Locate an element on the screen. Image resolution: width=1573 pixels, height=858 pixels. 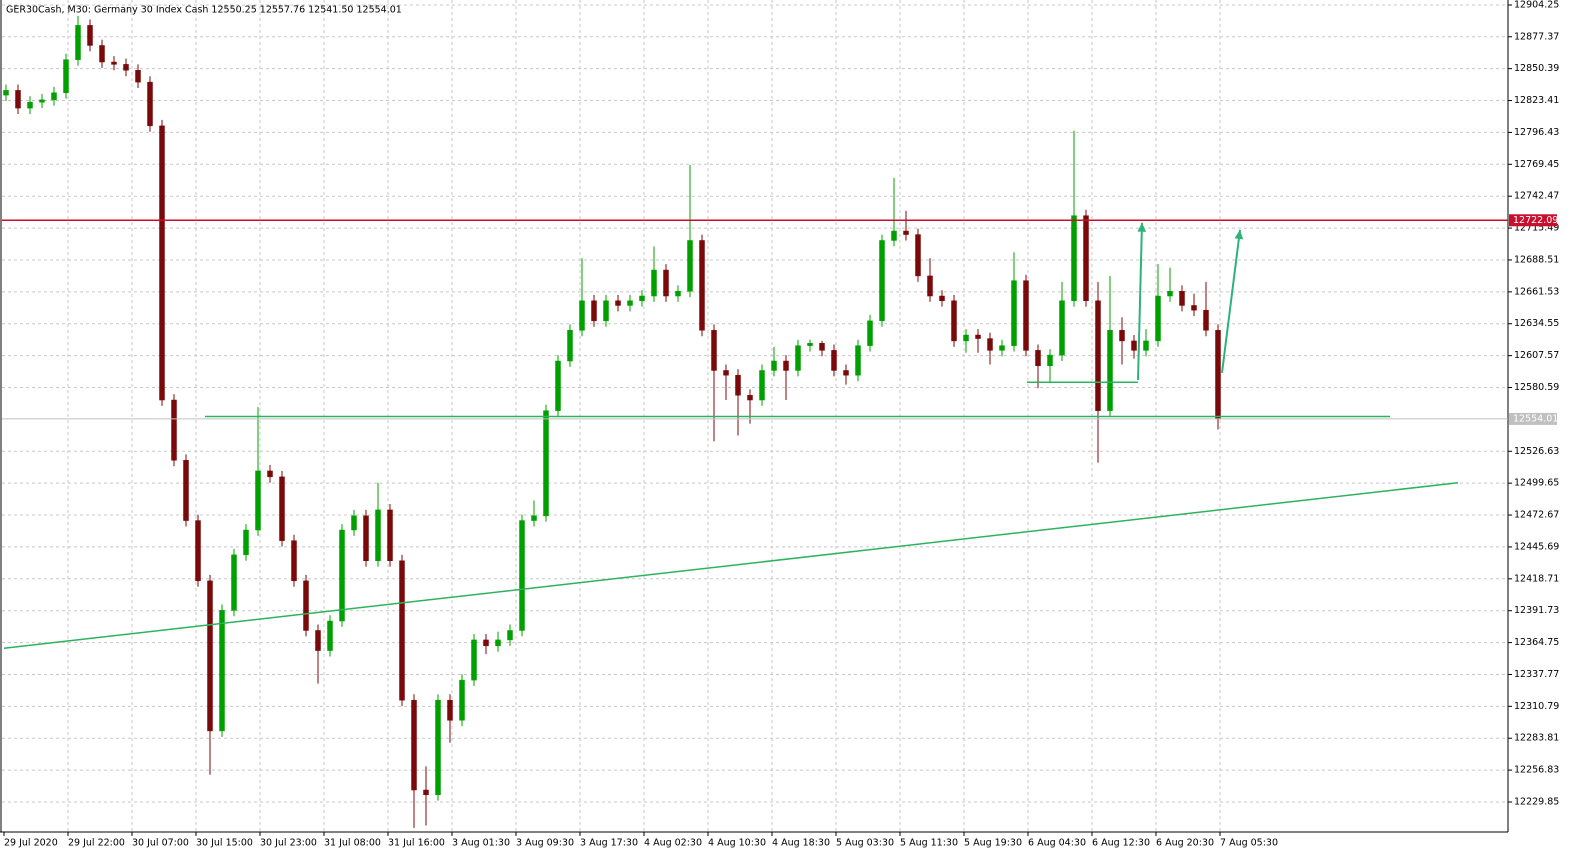
y-tick-label: 12283.81 is located at coordinates (1536, 738).